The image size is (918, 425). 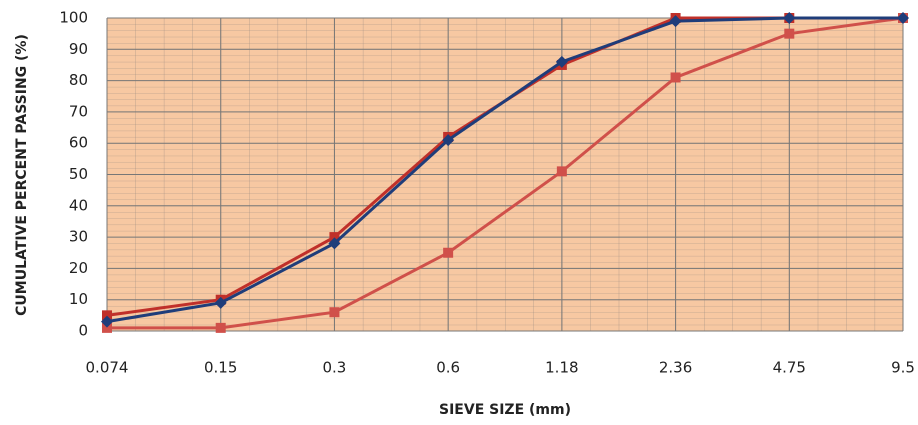 I want to click on x-tick-label: 4.75, so click(x=789, y=368).